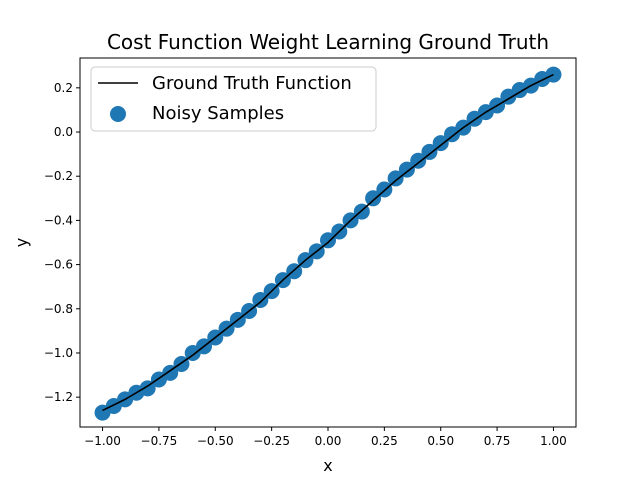 The height and width of the screenshot is (480, 640). What do you see at coordinates (118, 114) in the screenshot?
I see `legend-marker-swatch` at bounding box center [118, 114].